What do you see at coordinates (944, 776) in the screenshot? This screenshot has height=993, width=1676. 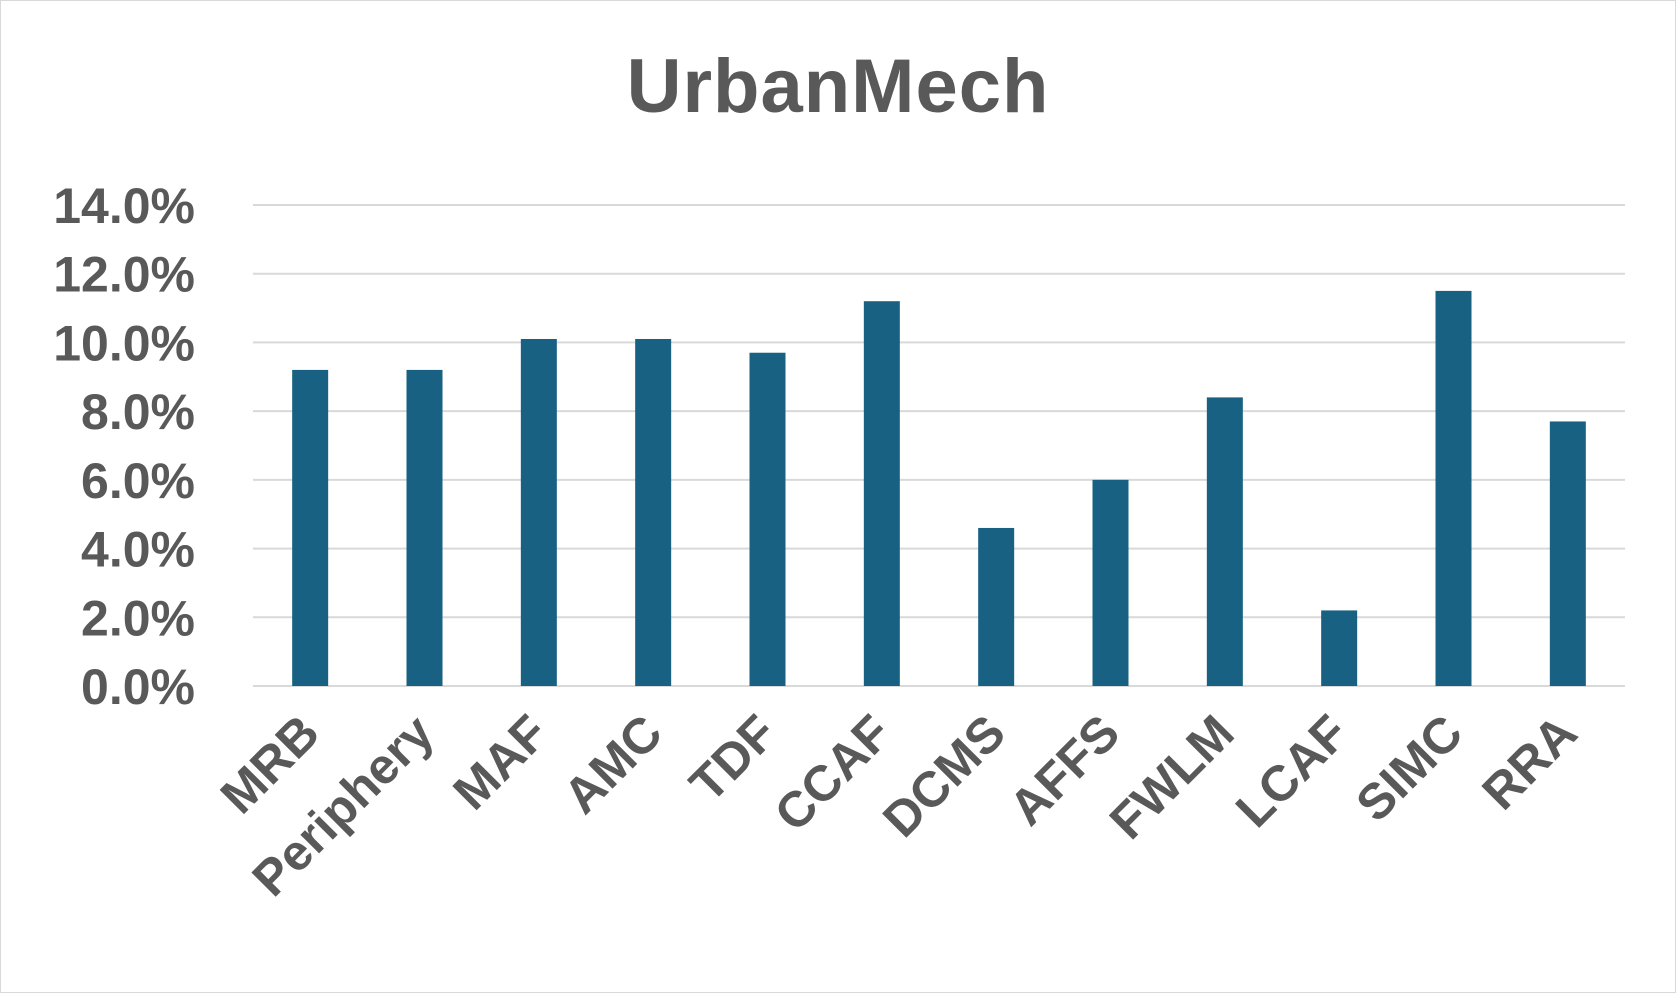 I see `x-tick-label: DCMS` at bounding box center [944, 776].